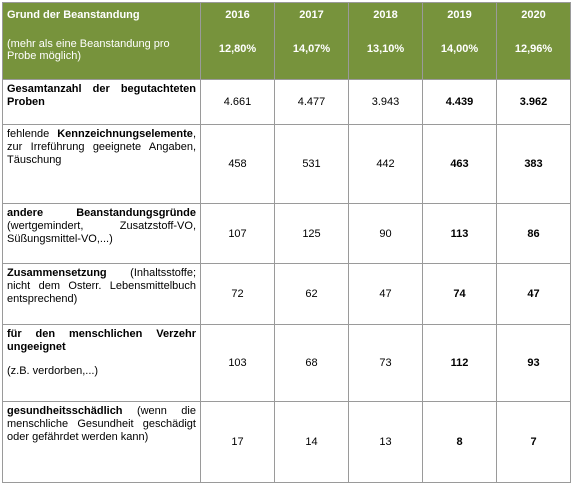  I want to click on rate: 14,07%, so click(311, 49).